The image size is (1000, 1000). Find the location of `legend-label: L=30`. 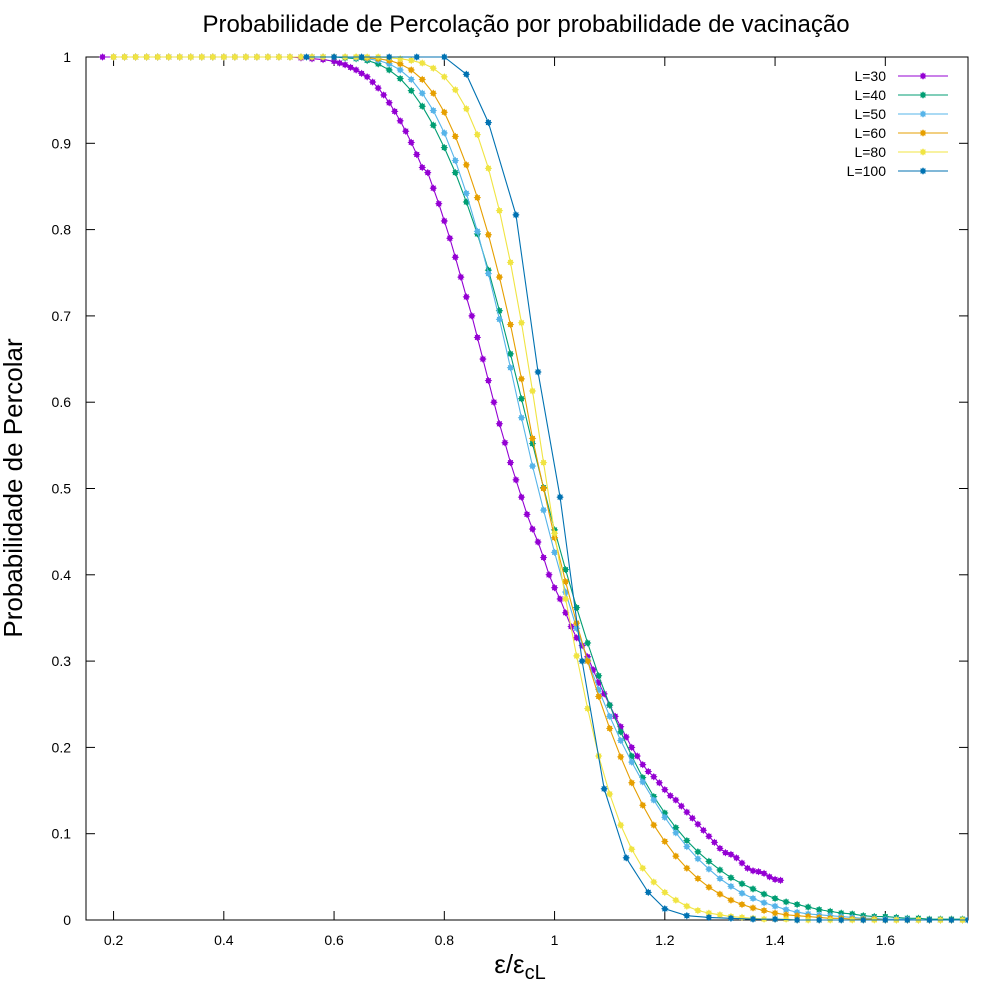

legend-label: L=30 is located at coordinates (870, 76).